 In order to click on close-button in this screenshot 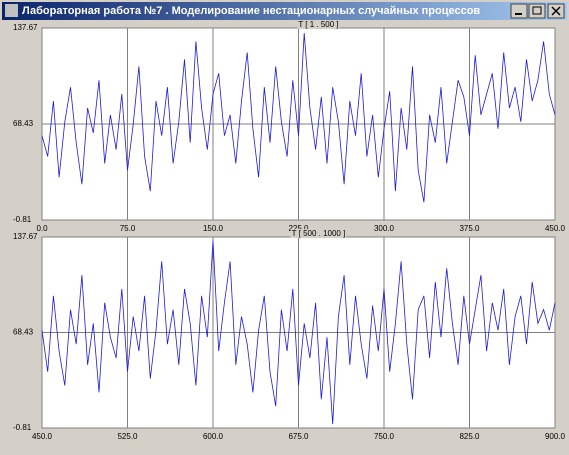, I will do `click(556, 11)`.